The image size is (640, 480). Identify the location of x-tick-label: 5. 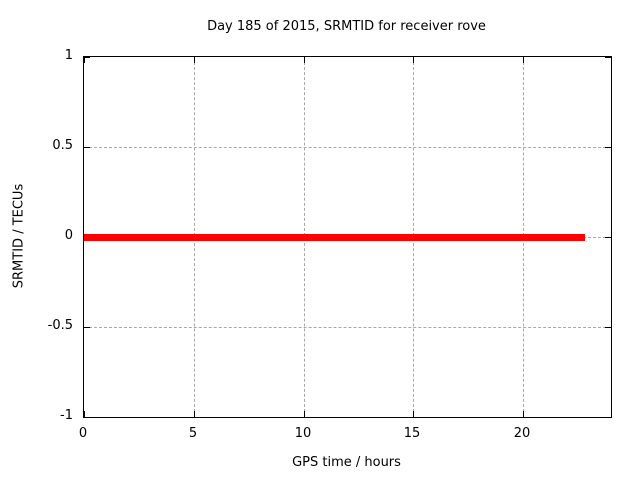
(193, 433).